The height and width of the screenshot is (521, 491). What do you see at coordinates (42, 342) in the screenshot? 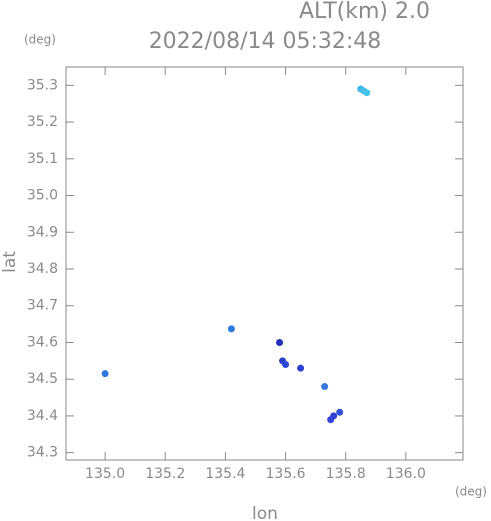
I see `y-tick-label: 34.6` at bounding box center [42, 342].